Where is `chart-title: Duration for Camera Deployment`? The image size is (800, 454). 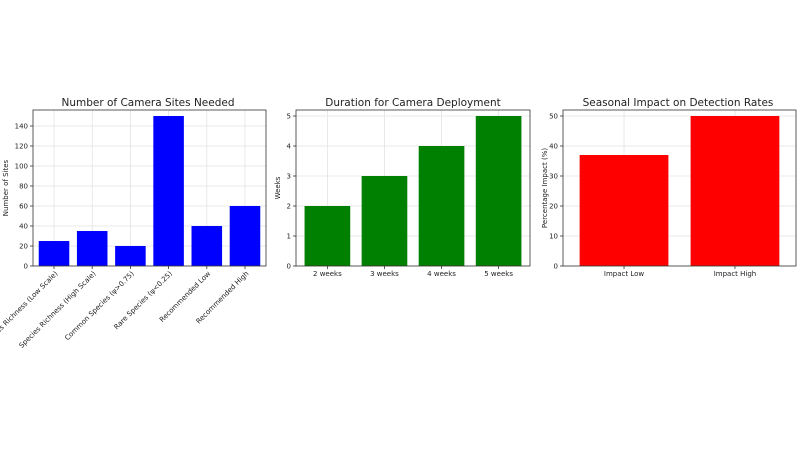 chart-title: Duration for Camera Deployment is located at coordinates (413, 103).